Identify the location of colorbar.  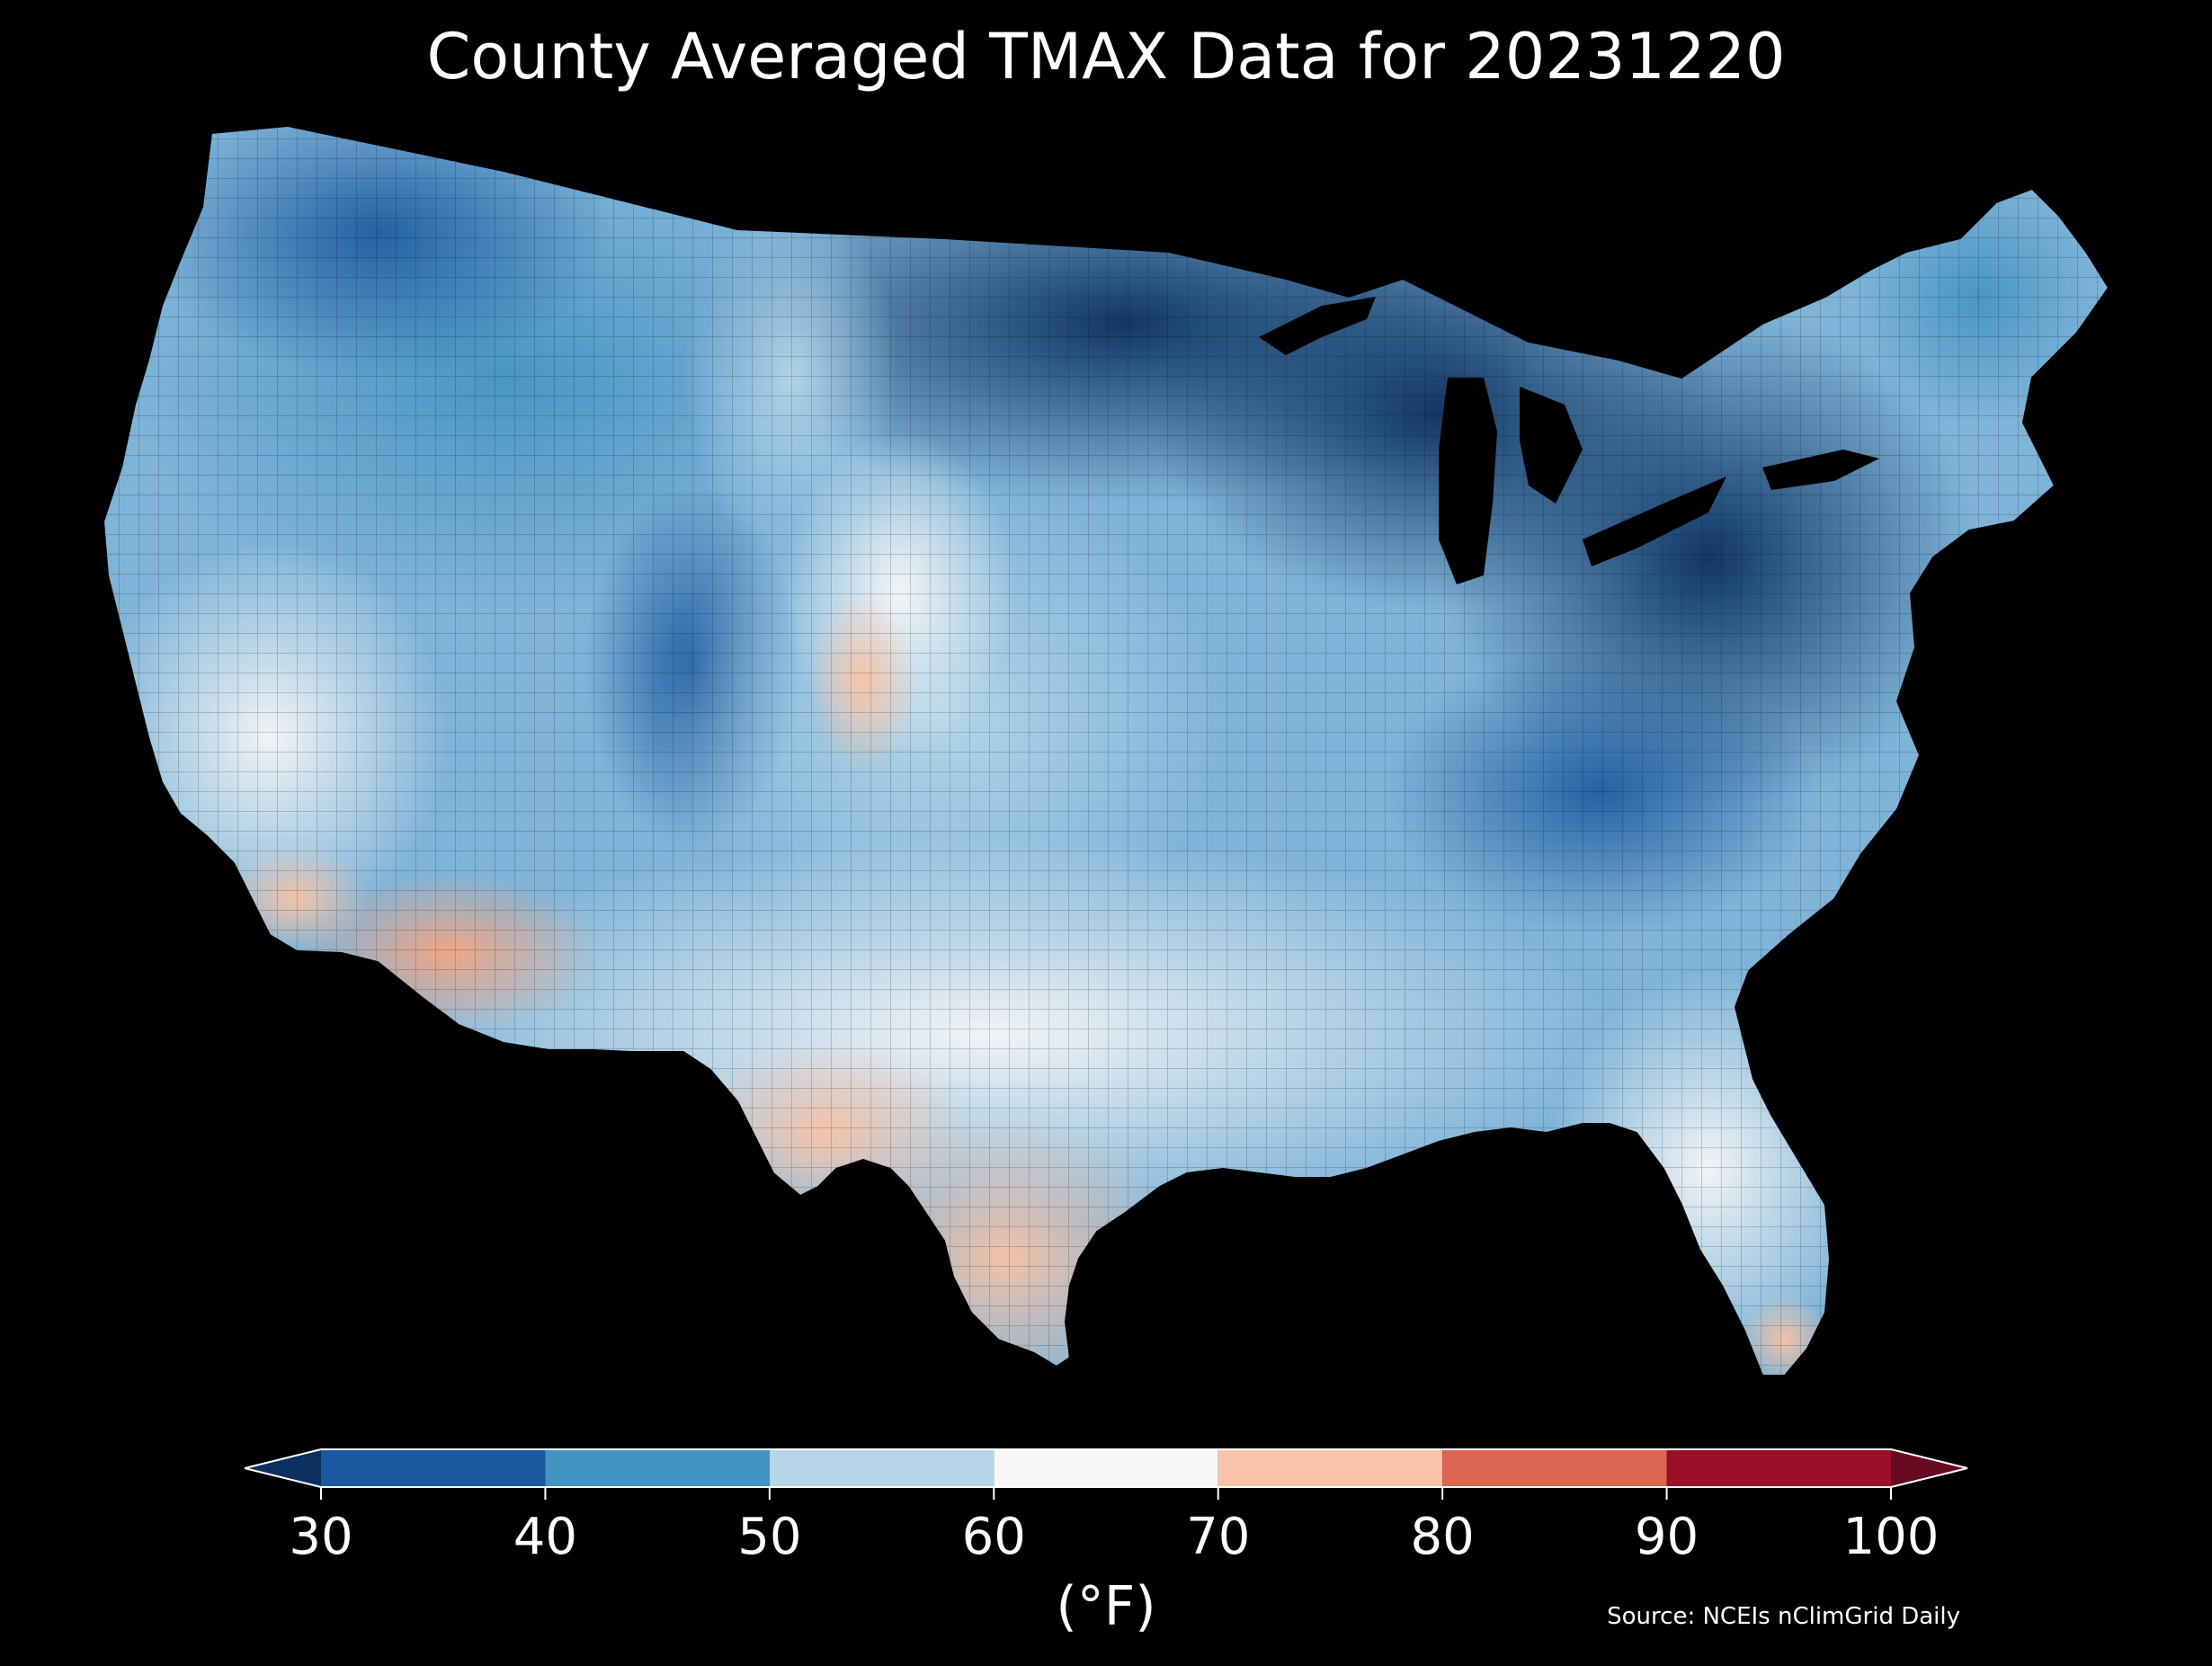
(1106, 1474).